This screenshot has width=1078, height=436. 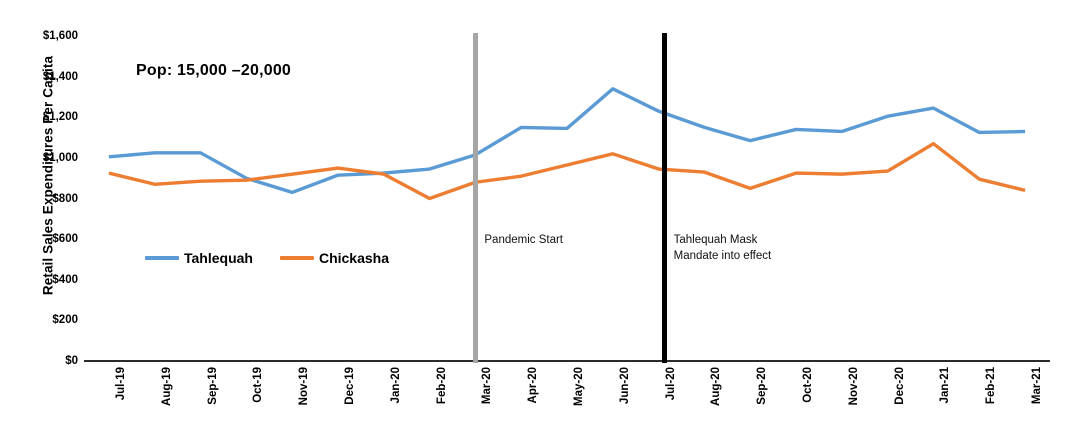 I want to click on y-tick-label: $200, so click(x=65, y=320).